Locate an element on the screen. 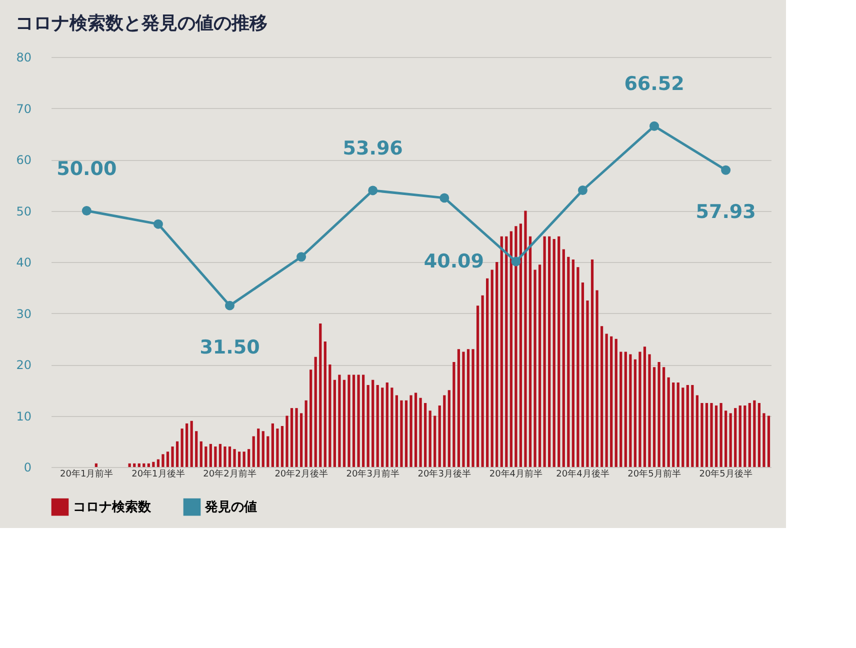 The width and height of the screenshot is (856, 648). x-tick-label: 20年4月後半 is located at coordinates (583, 474).